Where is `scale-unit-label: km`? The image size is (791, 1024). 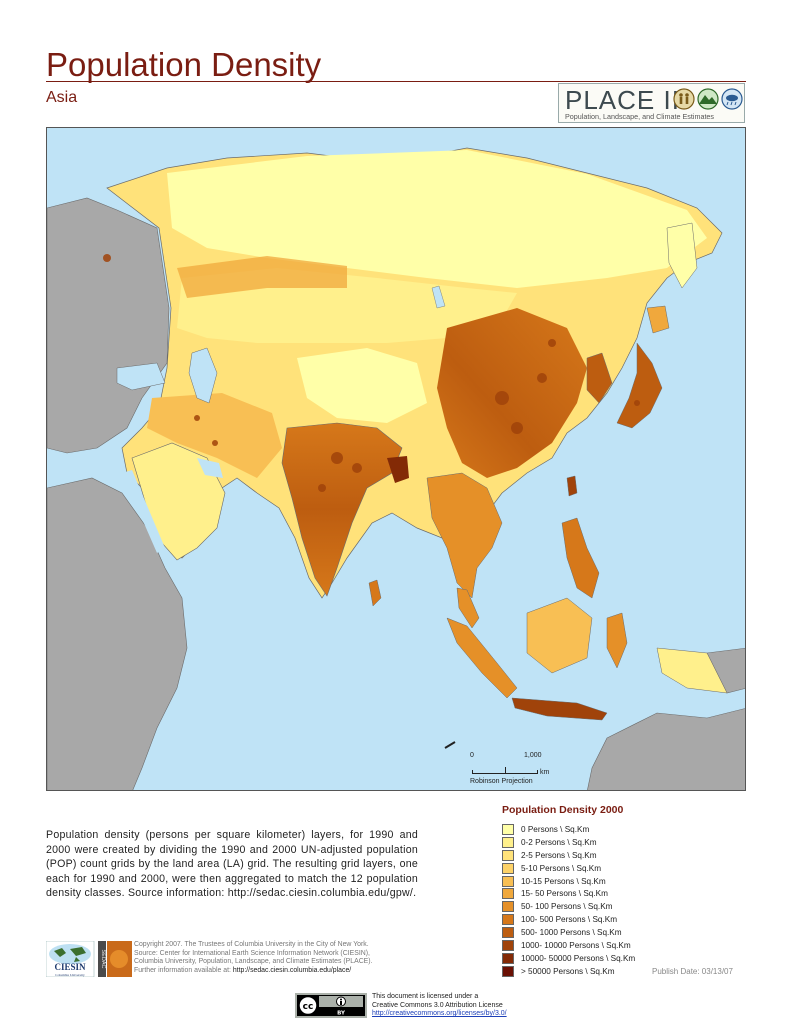 scale-unit-label: km is located at coordinates (545, 772).